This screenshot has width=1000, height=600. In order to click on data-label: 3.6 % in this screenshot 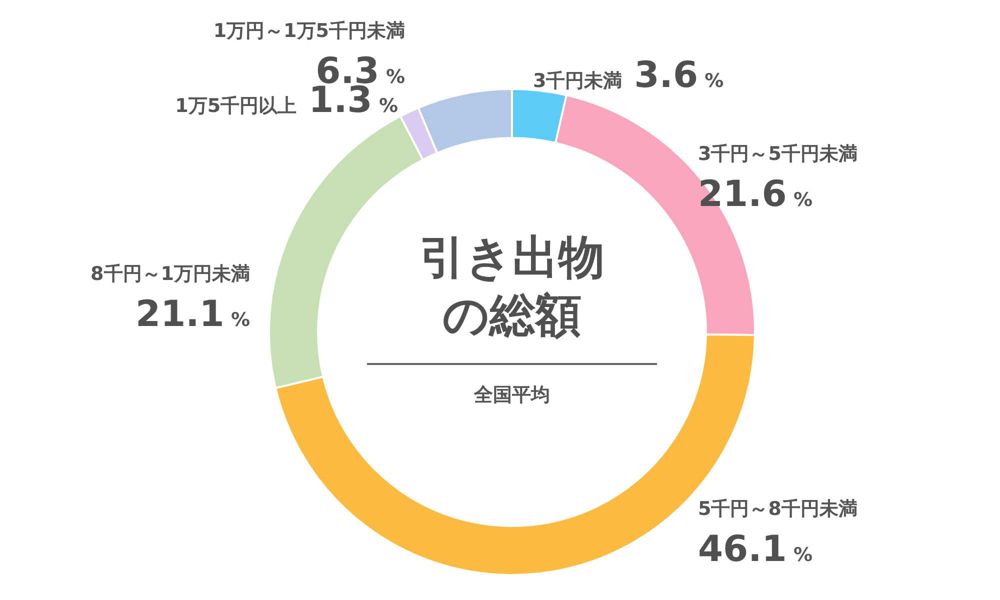, I will do `click(679, 75)`.